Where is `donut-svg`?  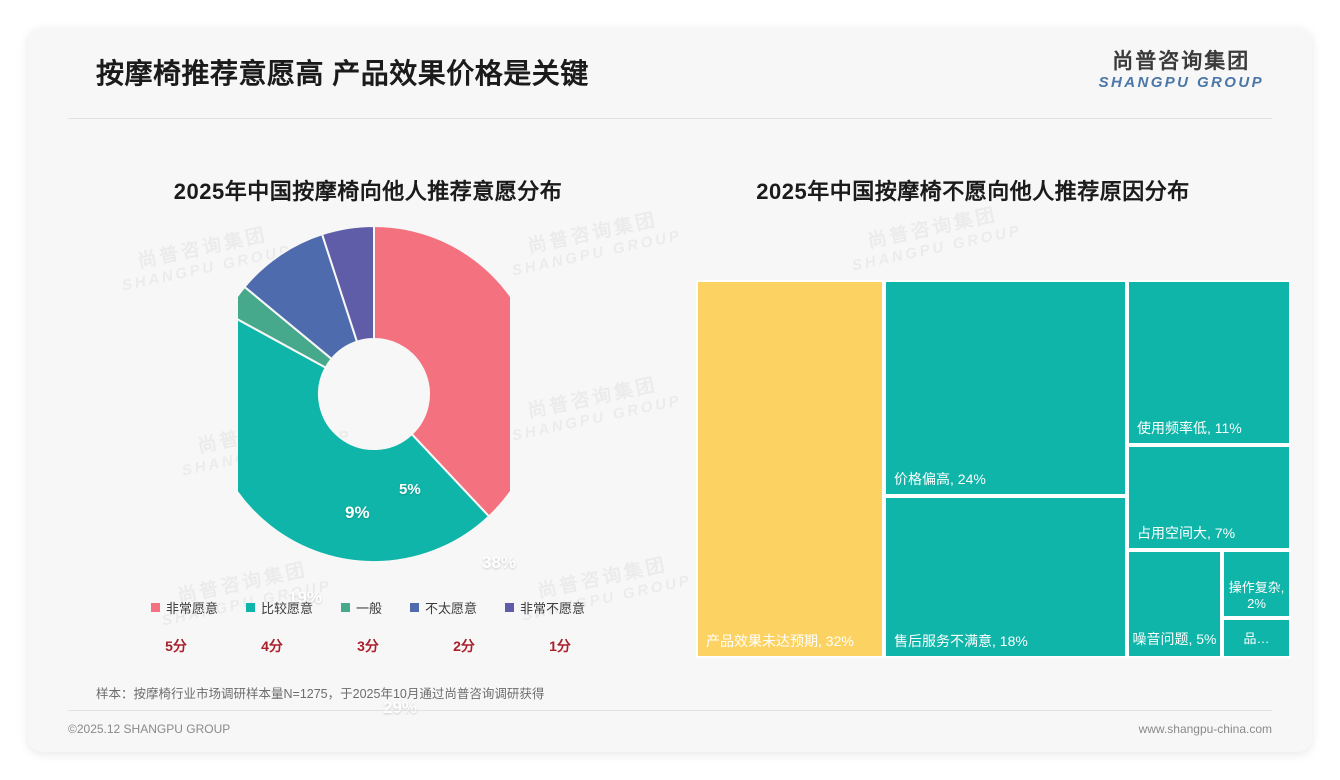
donut-svg is located at coordinates (374, 394).